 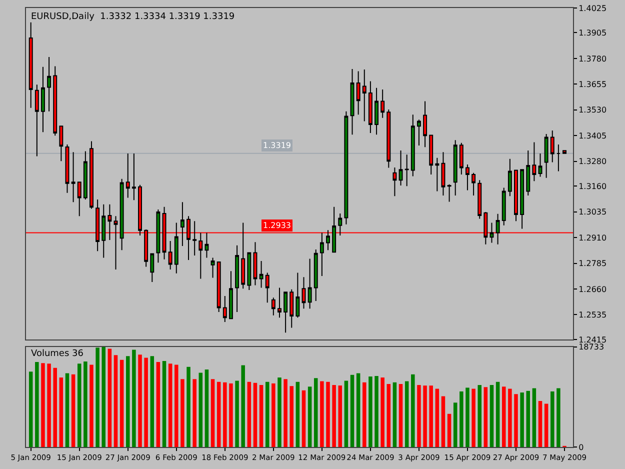 I want to click on y-tick-label: 1.2415, so click(x=592, y=339).